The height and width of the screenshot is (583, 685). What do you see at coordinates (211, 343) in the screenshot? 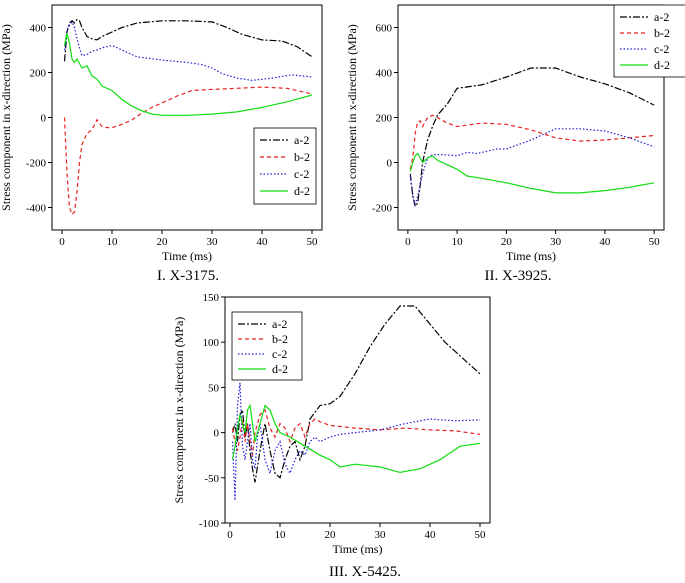
I see `y-tick-label: 100` at bounding box center [211, 343].